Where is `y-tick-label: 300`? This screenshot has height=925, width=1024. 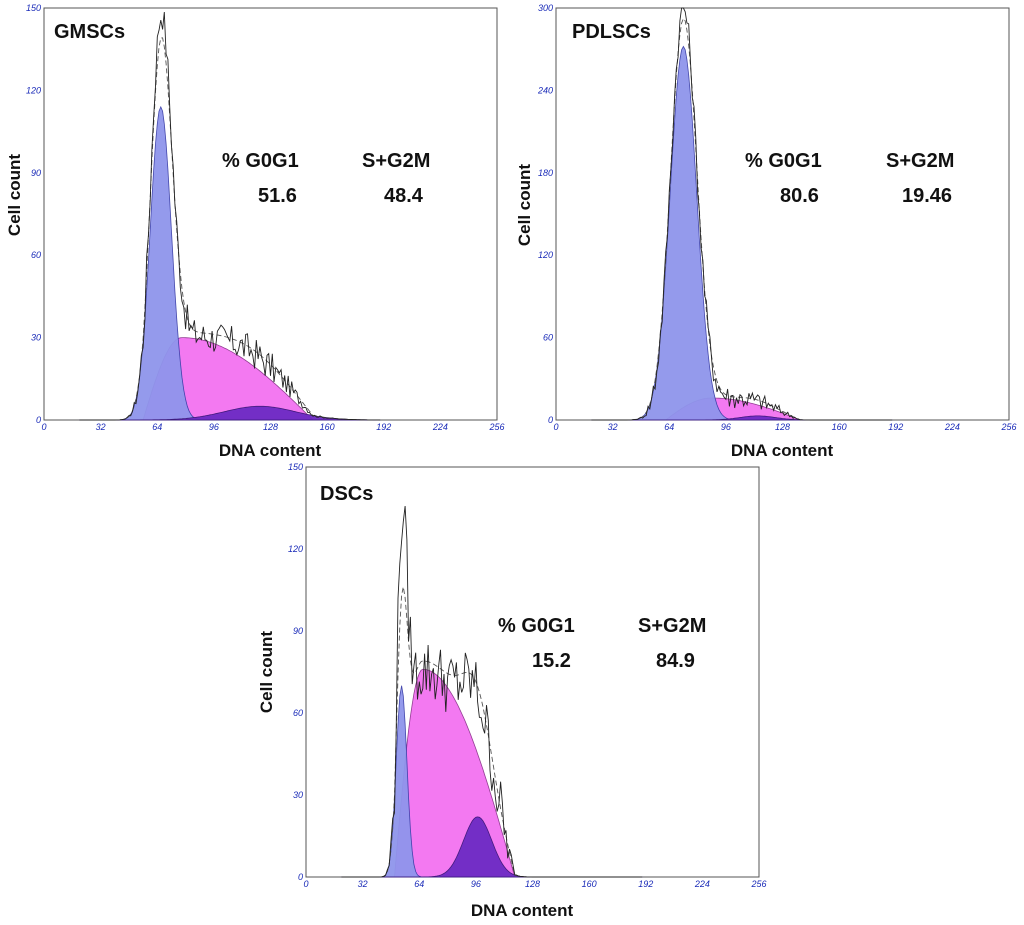
y-tick-label: 300 is located at coordinates (545, 8).